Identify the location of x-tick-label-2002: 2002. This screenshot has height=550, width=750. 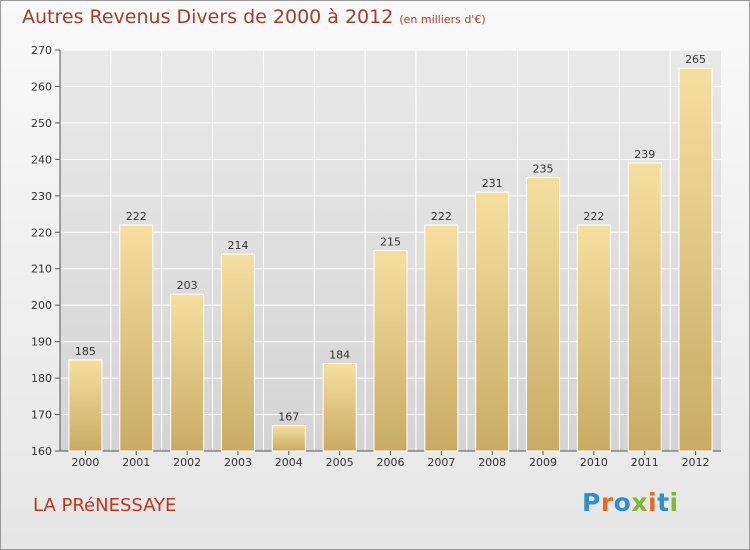
(187, 462).